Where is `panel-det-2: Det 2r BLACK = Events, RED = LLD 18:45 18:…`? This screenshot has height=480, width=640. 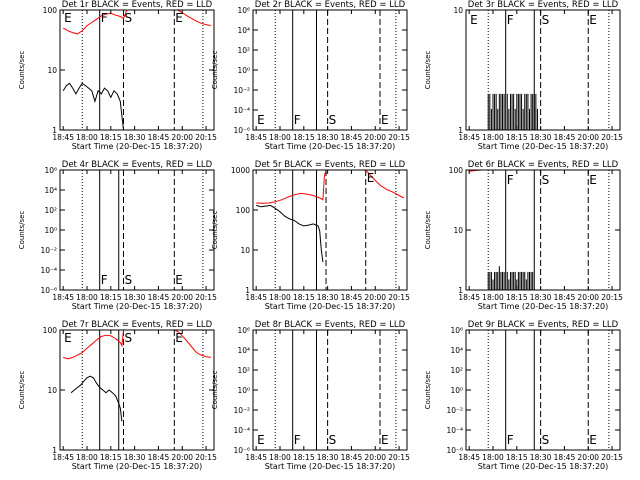 panel-det-2: Det 2r BLACK = Events, RED = LLD 18:45 18:… is located at coordinates (310, 75).